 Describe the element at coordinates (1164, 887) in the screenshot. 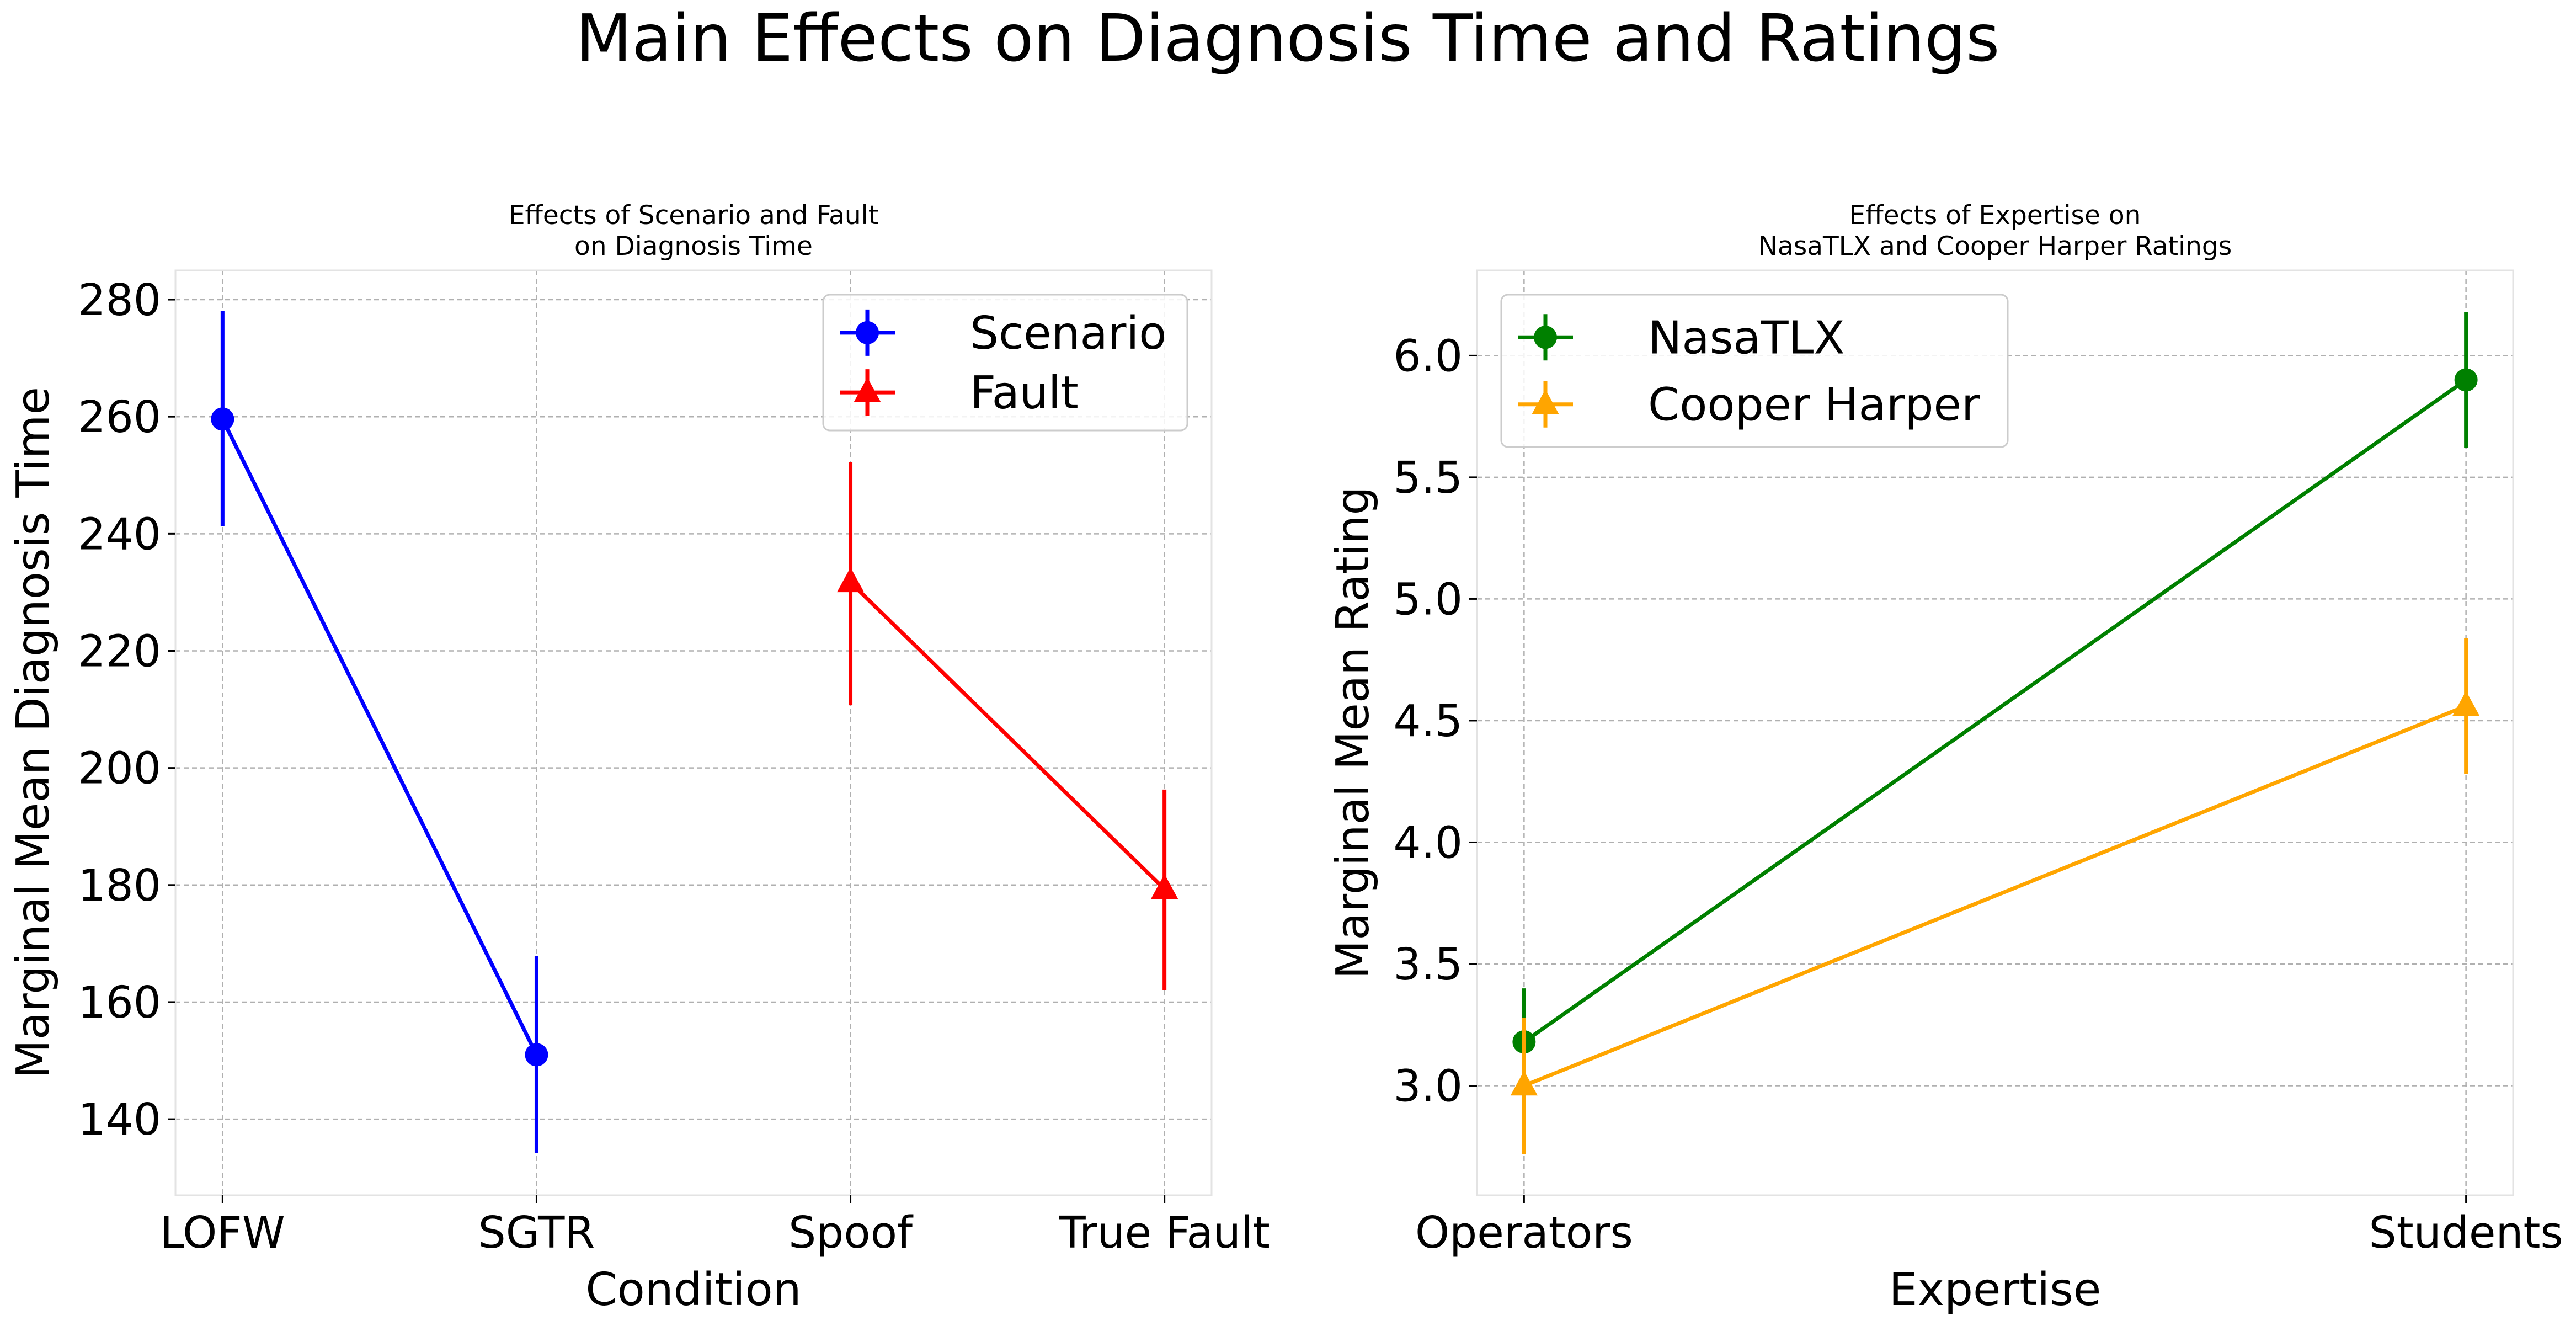

I see `data-point-fault-true-fault` at that location.